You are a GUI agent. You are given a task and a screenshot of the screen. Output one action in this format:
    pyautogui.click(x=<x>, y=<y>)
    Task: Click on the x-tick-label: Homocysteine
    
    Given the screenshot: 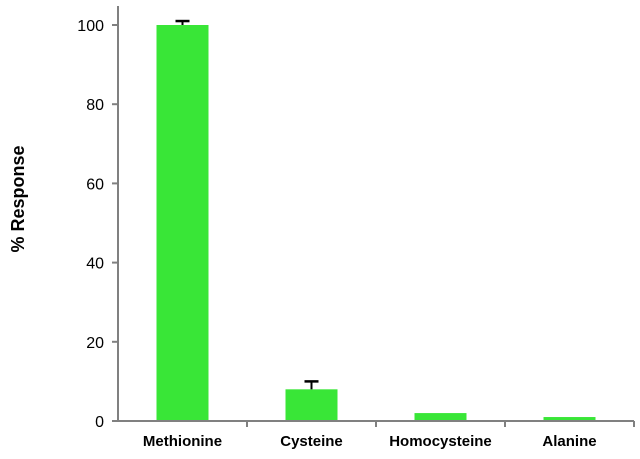 What is the action you would take?
    pyautogui.click(x=440, y=441)
    